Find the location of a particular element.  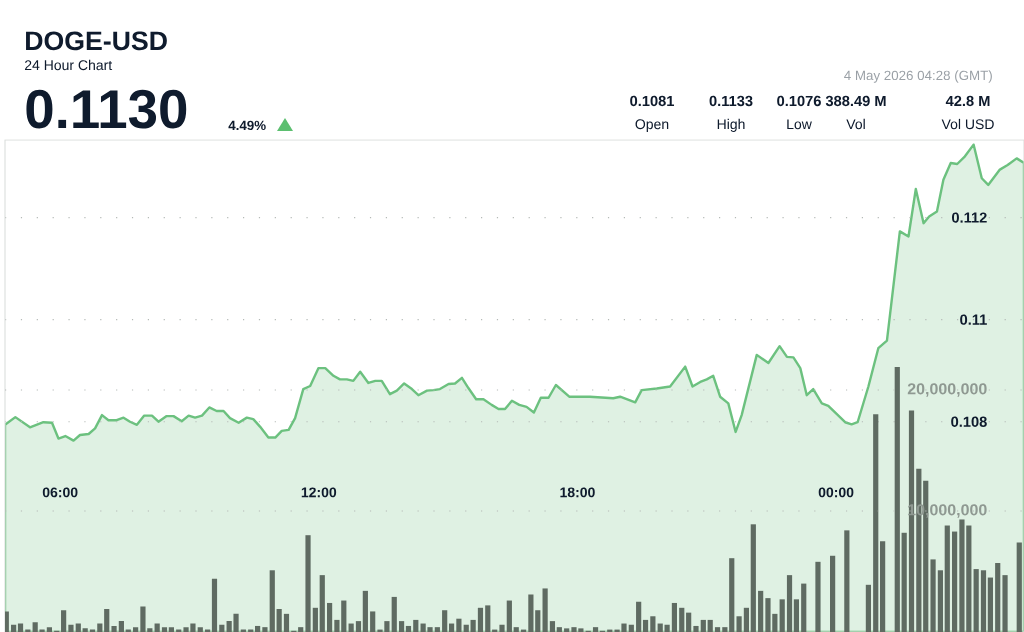

x-tick-label: 18:00 is located at coordinates (577, 492).